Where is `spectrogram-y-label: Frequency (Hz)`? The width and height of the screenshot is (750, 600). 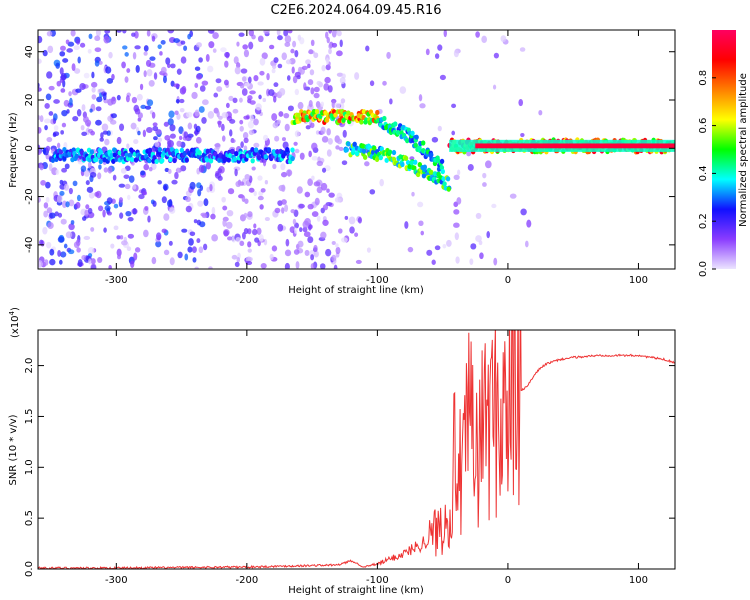 spectrogram-y-label: Frequency (Hz) is located at coordinates (13, 150).